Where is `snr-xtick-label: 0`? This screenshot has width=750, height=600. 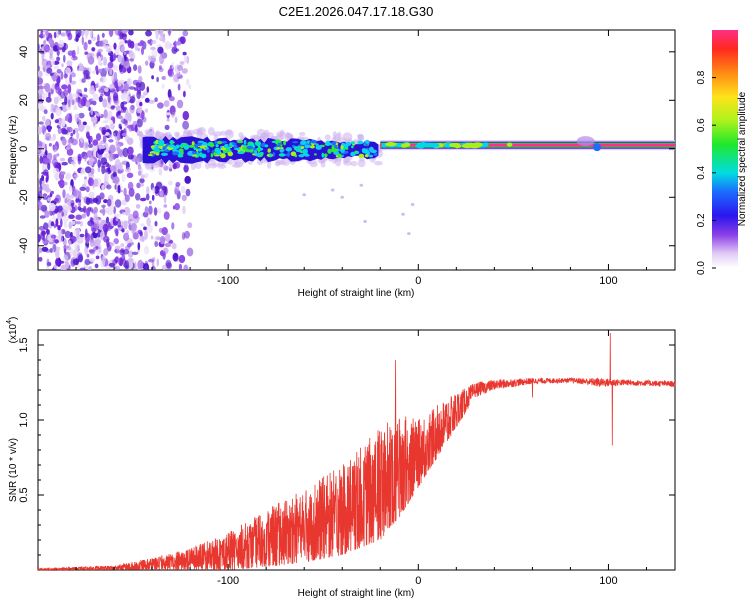 snr-xtick-label: 0 is located at coordinates (418, 581).